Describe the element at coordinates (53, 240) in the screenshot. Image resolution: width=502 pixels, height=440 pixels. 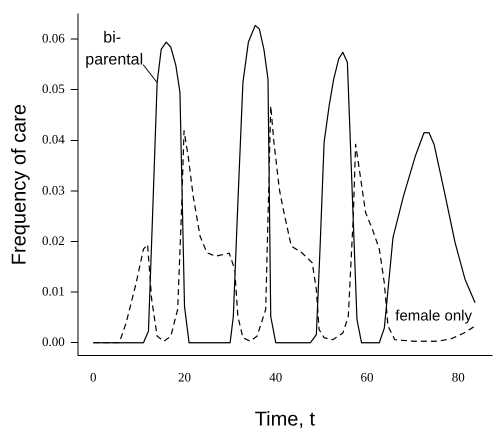
I see `y-tick-label: 0.02` at that location.